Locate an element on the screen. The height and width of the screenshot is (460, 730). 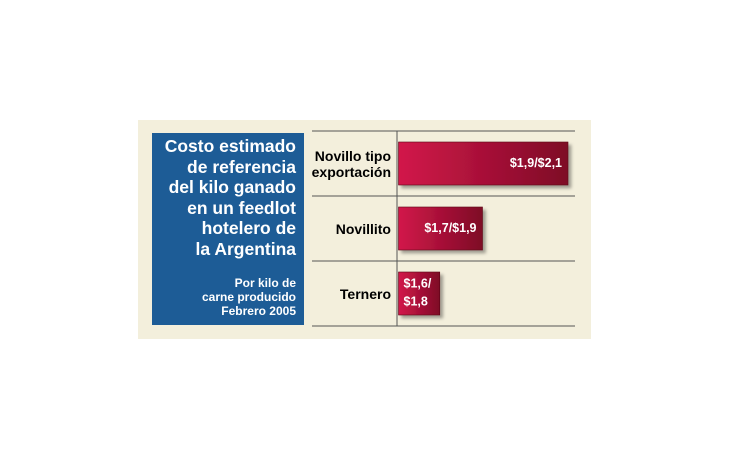
category-label: Ternero is located at coordinates (365, 293).